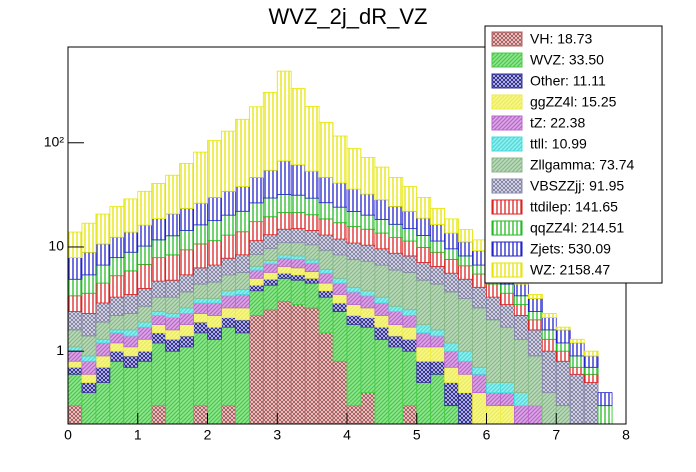  Describe the element at coordinates (558, 144) in the screenshot. I see `legend-label: ttll: 10.99` at that location.